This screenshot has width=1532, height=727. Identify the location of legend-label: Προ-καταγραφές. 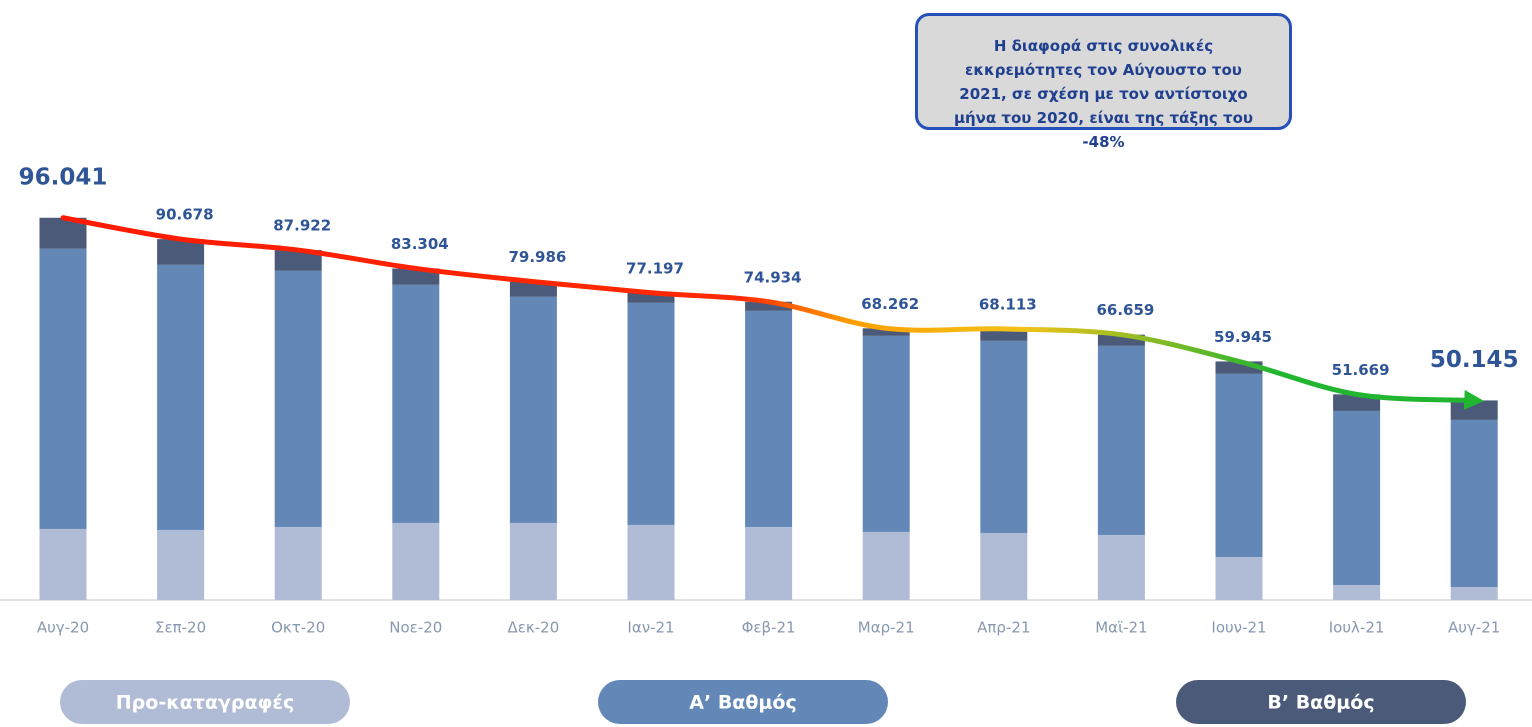
(205, 703).